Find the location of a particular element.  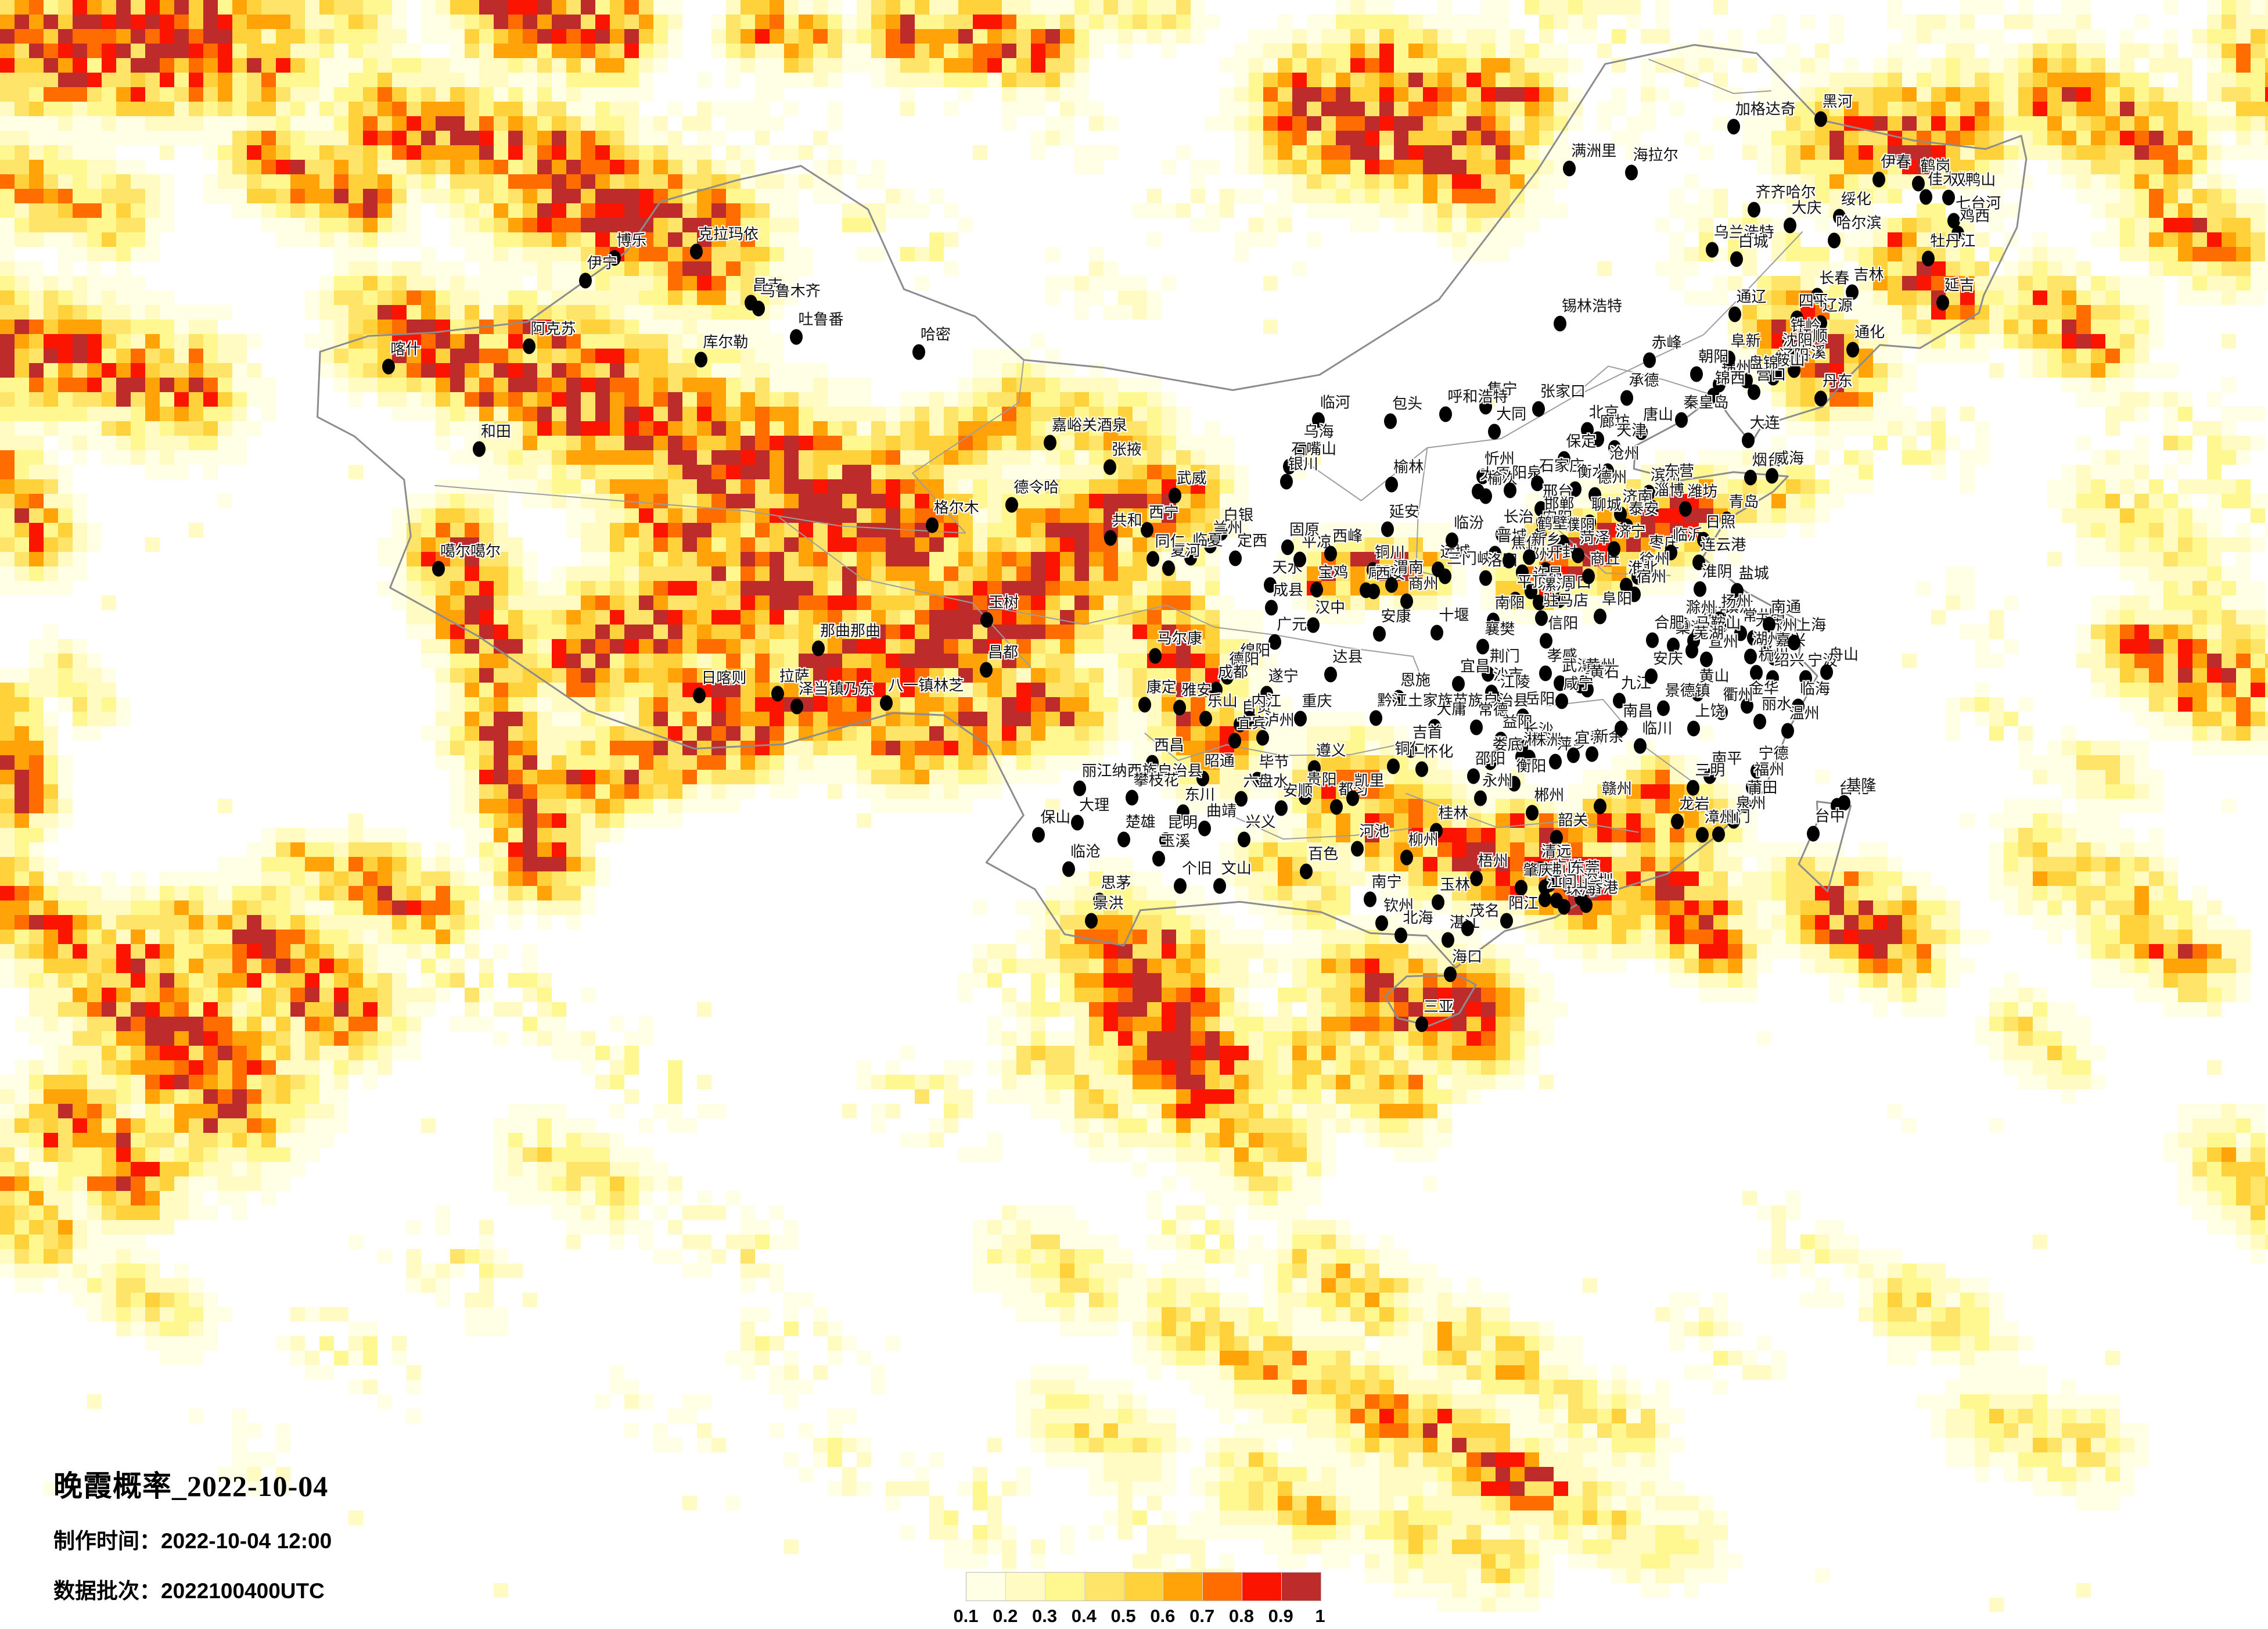

city-label: 秦皇岛 is located at coordinates (1706, 402).